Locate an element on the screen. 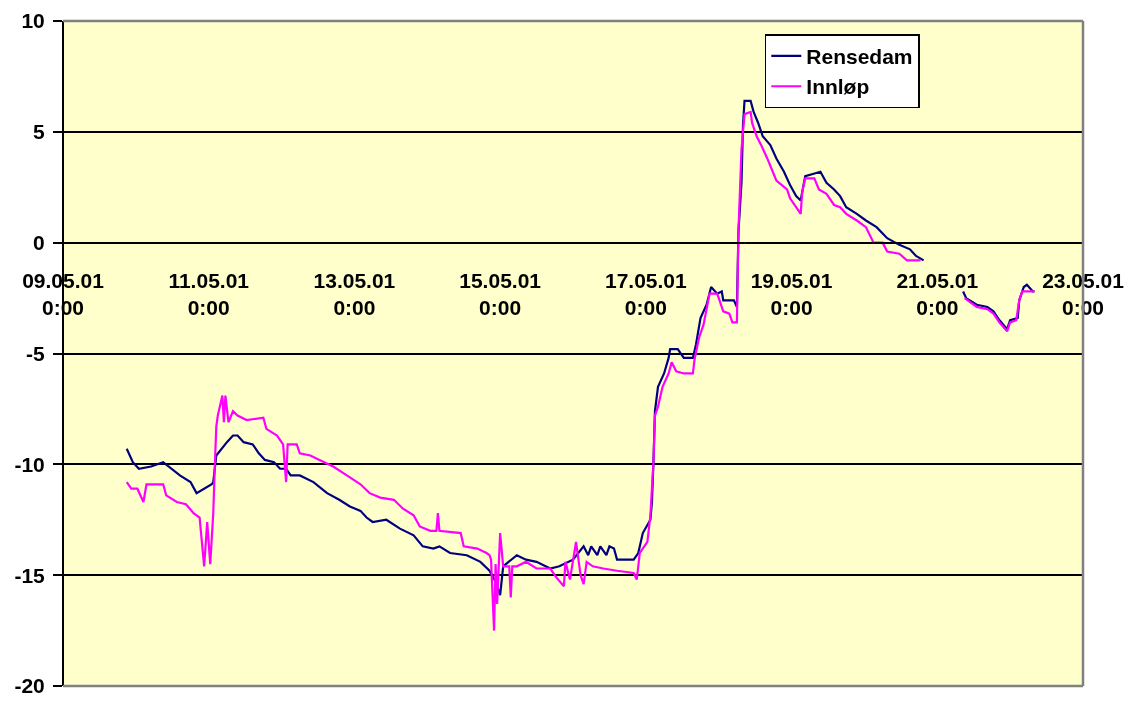 Image resolution: width=1130 pixels, height=702 pixels. y-tick-label: 0 is located at coordinates (39, 243).